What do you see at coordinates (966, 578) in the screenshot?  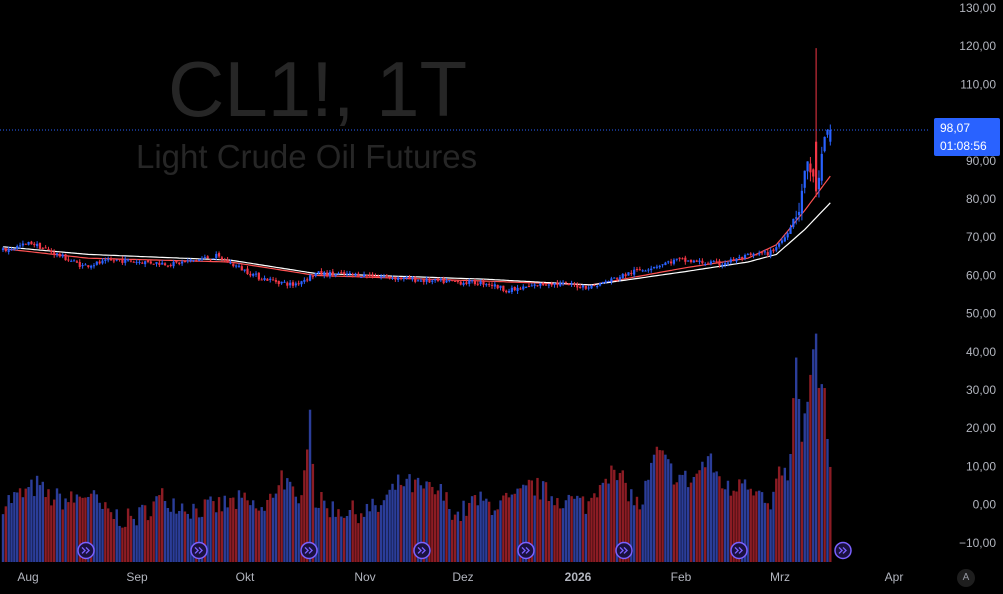 I see `auto-scale-button: A` at bounding box center [966, 578].